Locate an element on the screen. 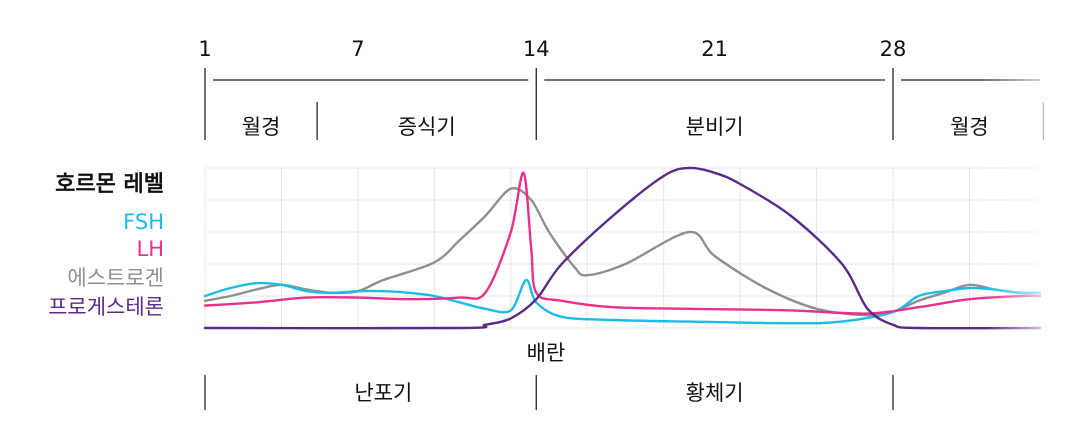 This screenshot has width=1068, height=445. ovarian-phase-label: 황체기 is located at coordinates (715, 393).